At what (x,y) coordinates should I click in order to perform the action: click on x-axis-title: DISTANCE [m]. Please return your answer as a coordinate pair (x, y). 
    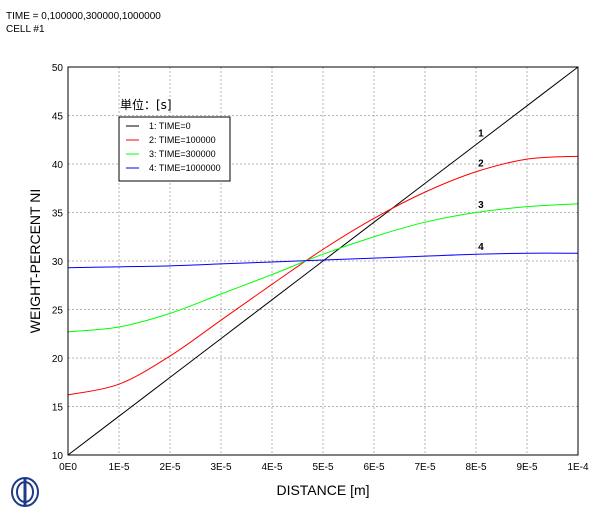
    Looking at the image, I should click on (322, 490).